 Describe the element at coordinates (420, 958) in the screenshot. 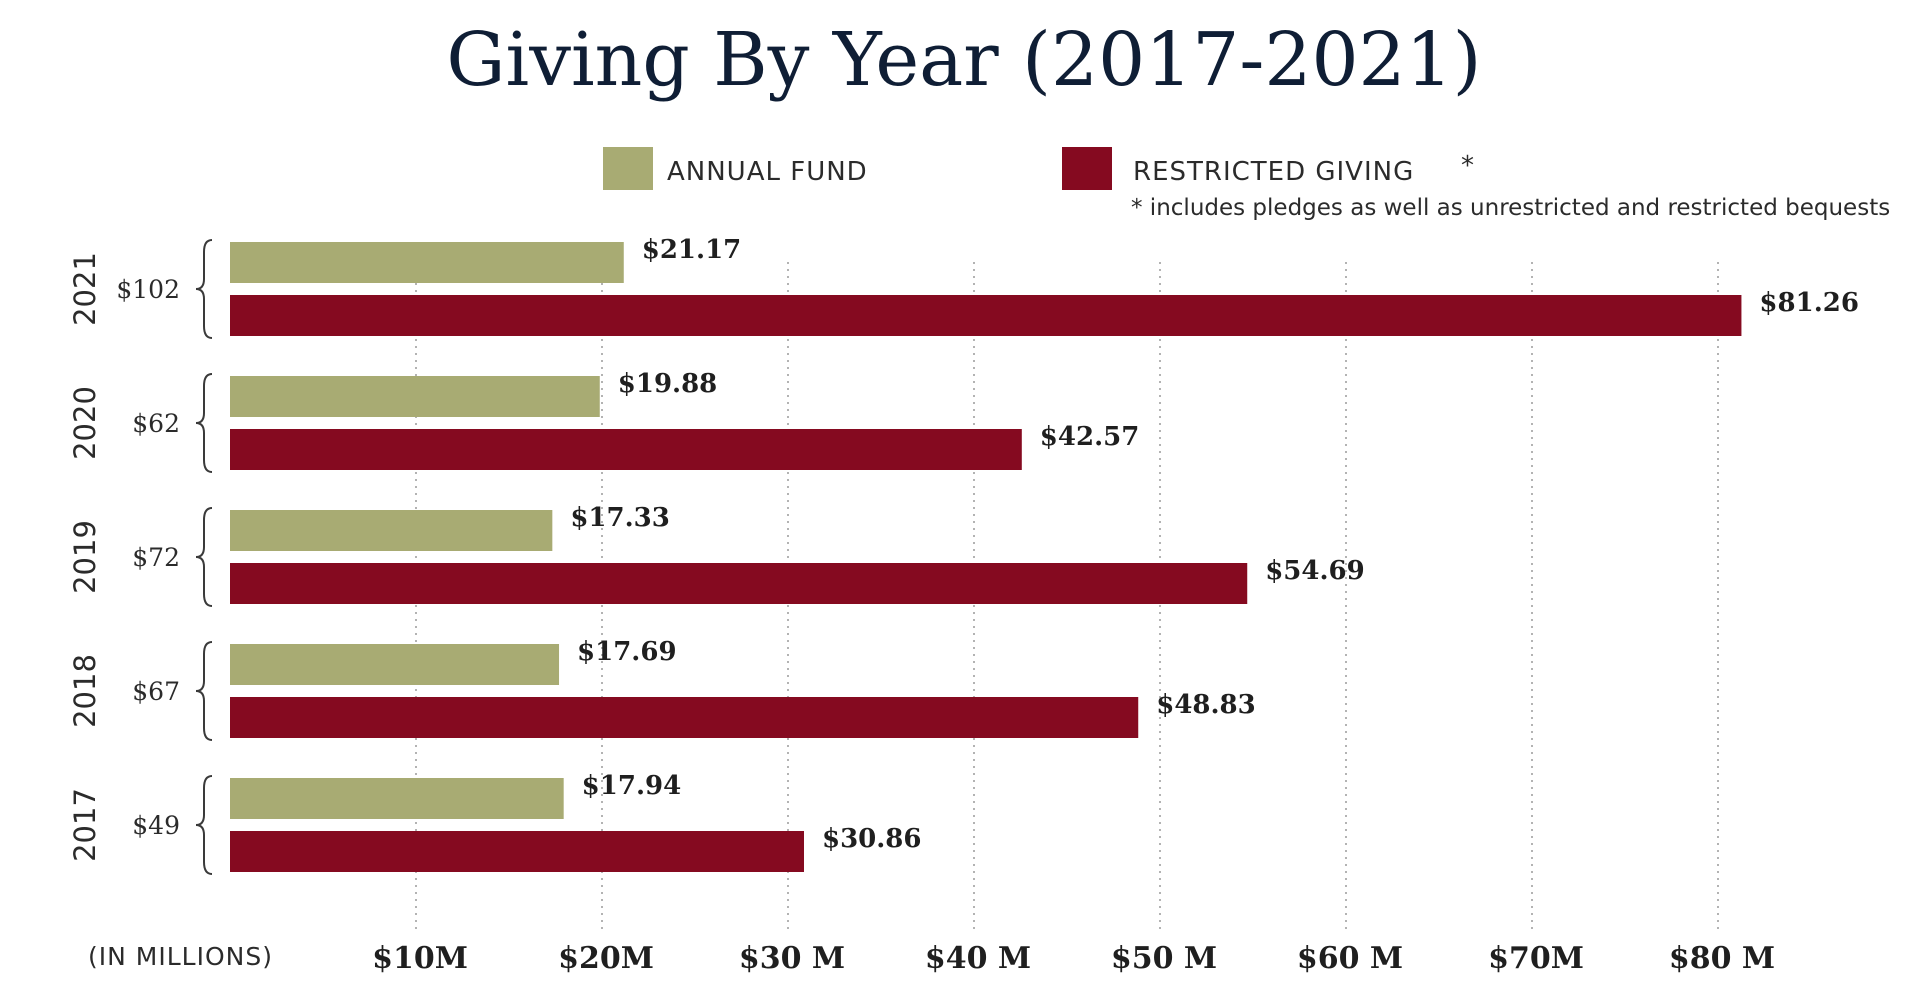

I see `x-tick-label: $10M` at that location.